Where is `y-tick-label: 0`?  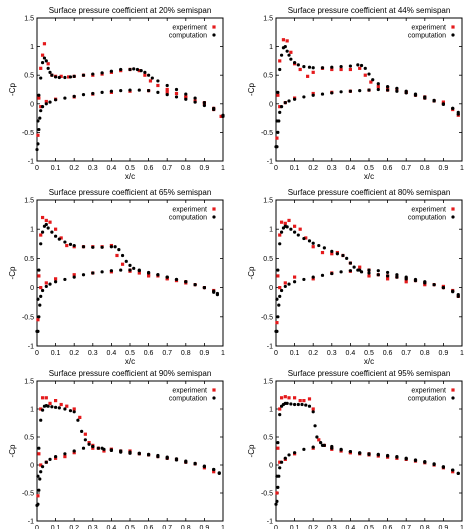 y-tick-label: 0 is located at coordinates (32, 104).